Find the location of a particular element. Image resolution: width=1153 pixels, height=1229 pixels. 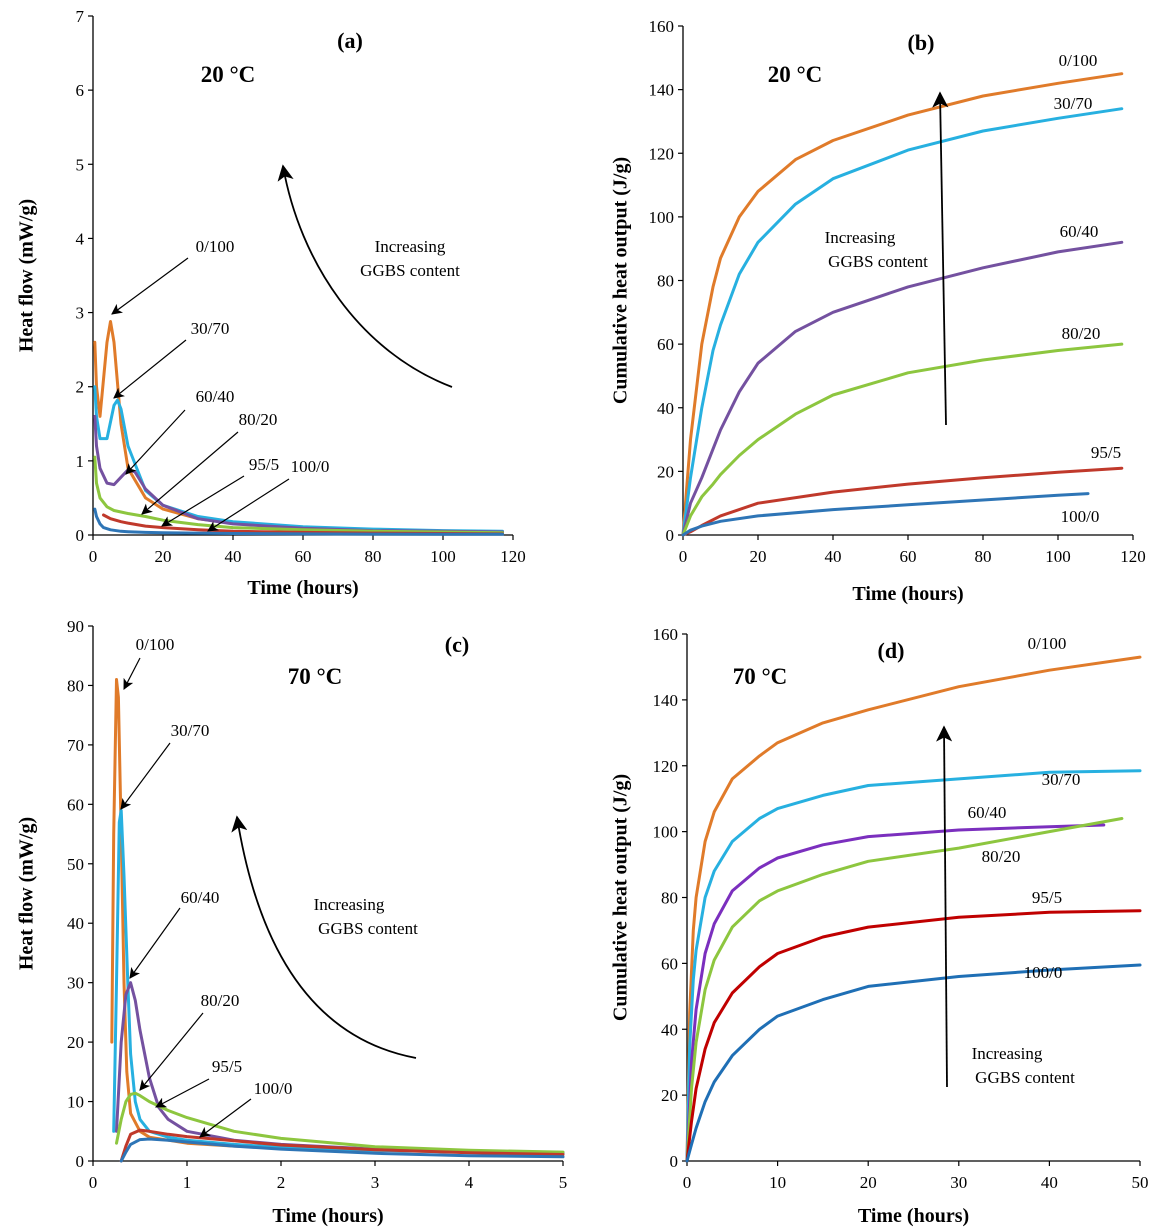

y-tick-label: 5 is located at coordinates (80, 164).